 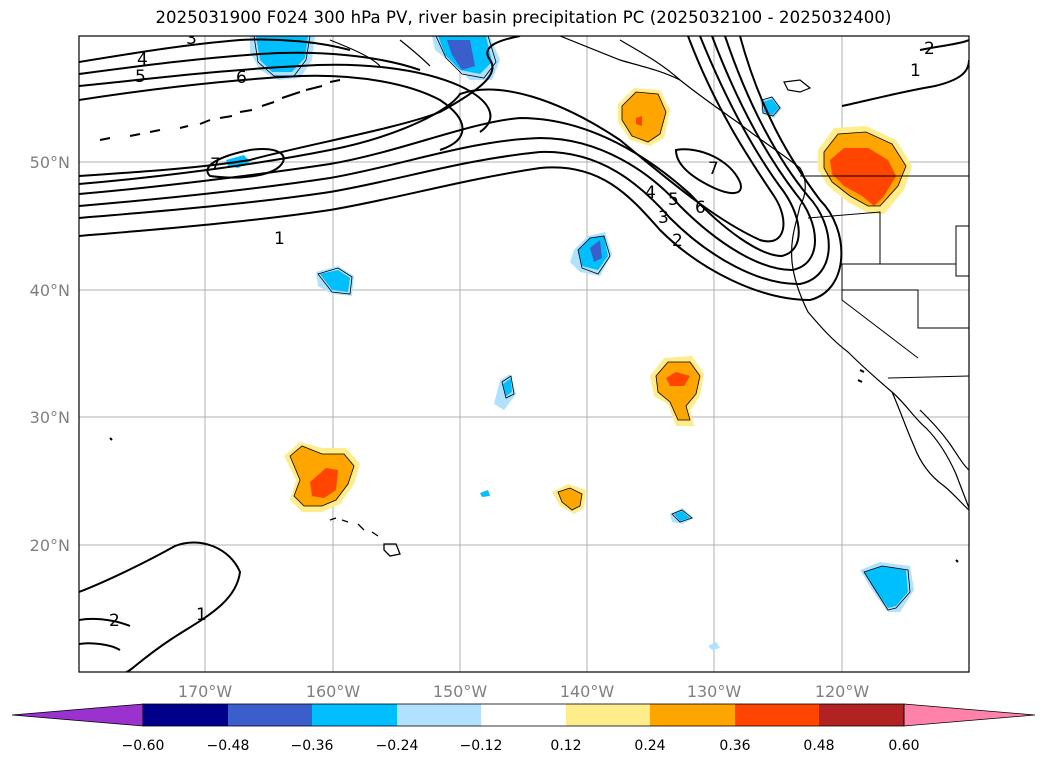 I want to click on colorbar-tick: −0.60, so click(x=143, y=746).